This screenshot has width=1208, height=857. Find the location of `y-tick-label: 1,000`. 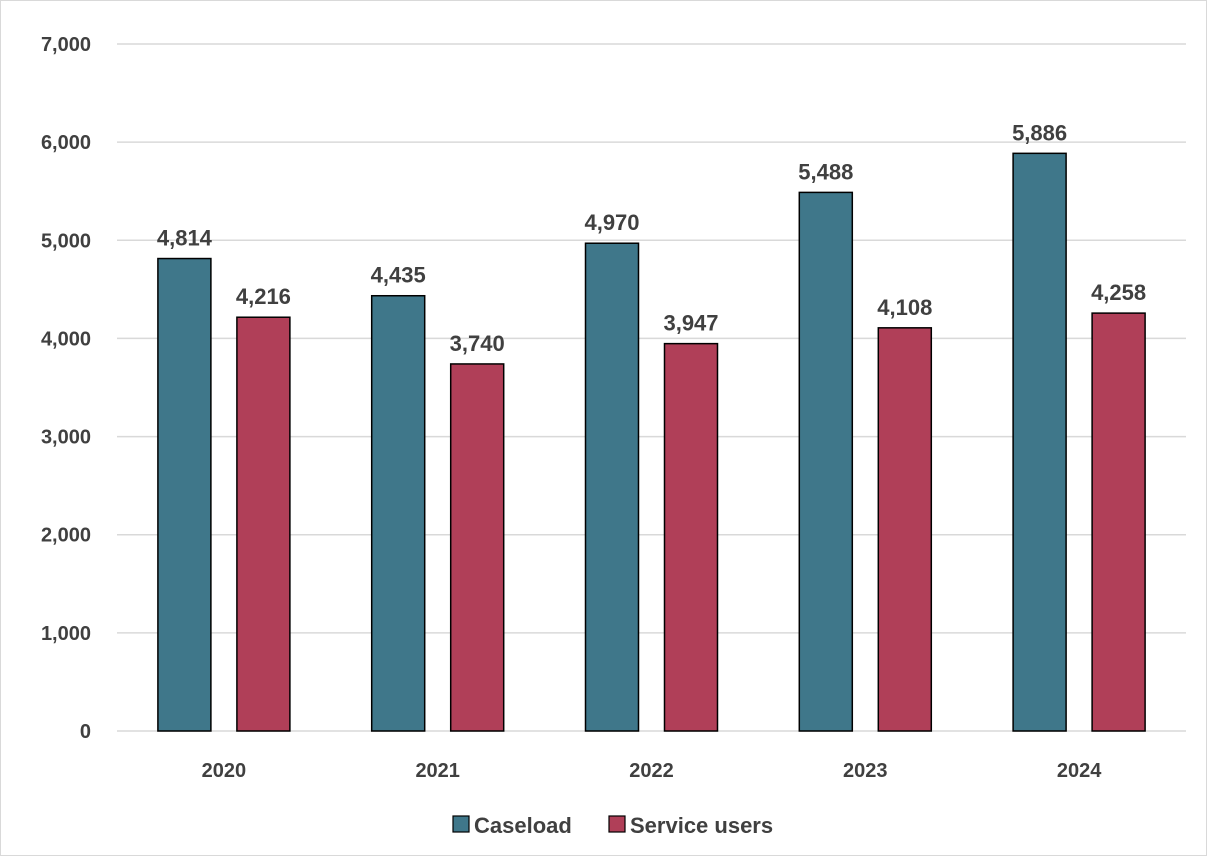

y-tick-label: 1,000 is located at coordinates (66, 634).